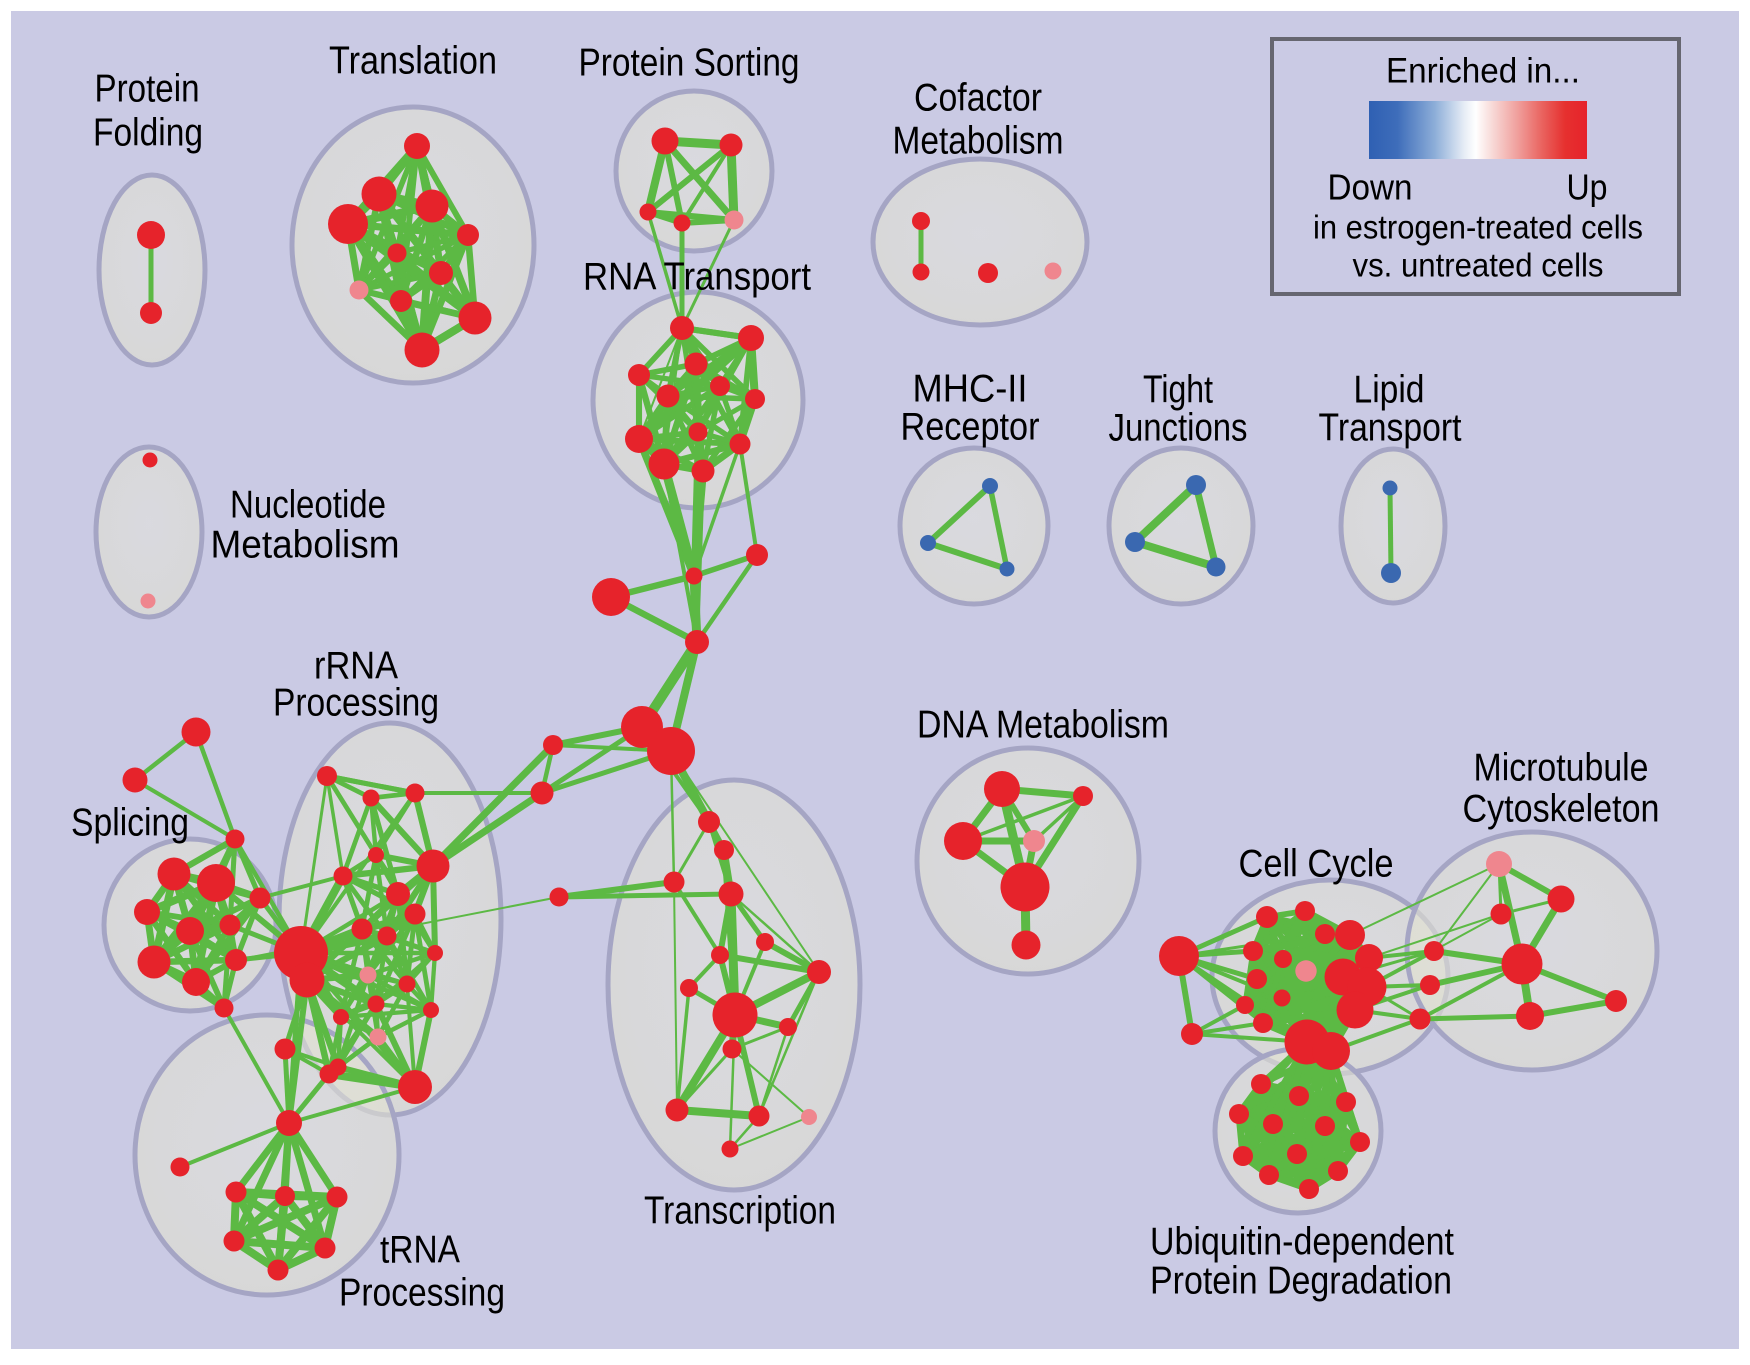  I want to click on svg-text: Down, so click(1370, 187).